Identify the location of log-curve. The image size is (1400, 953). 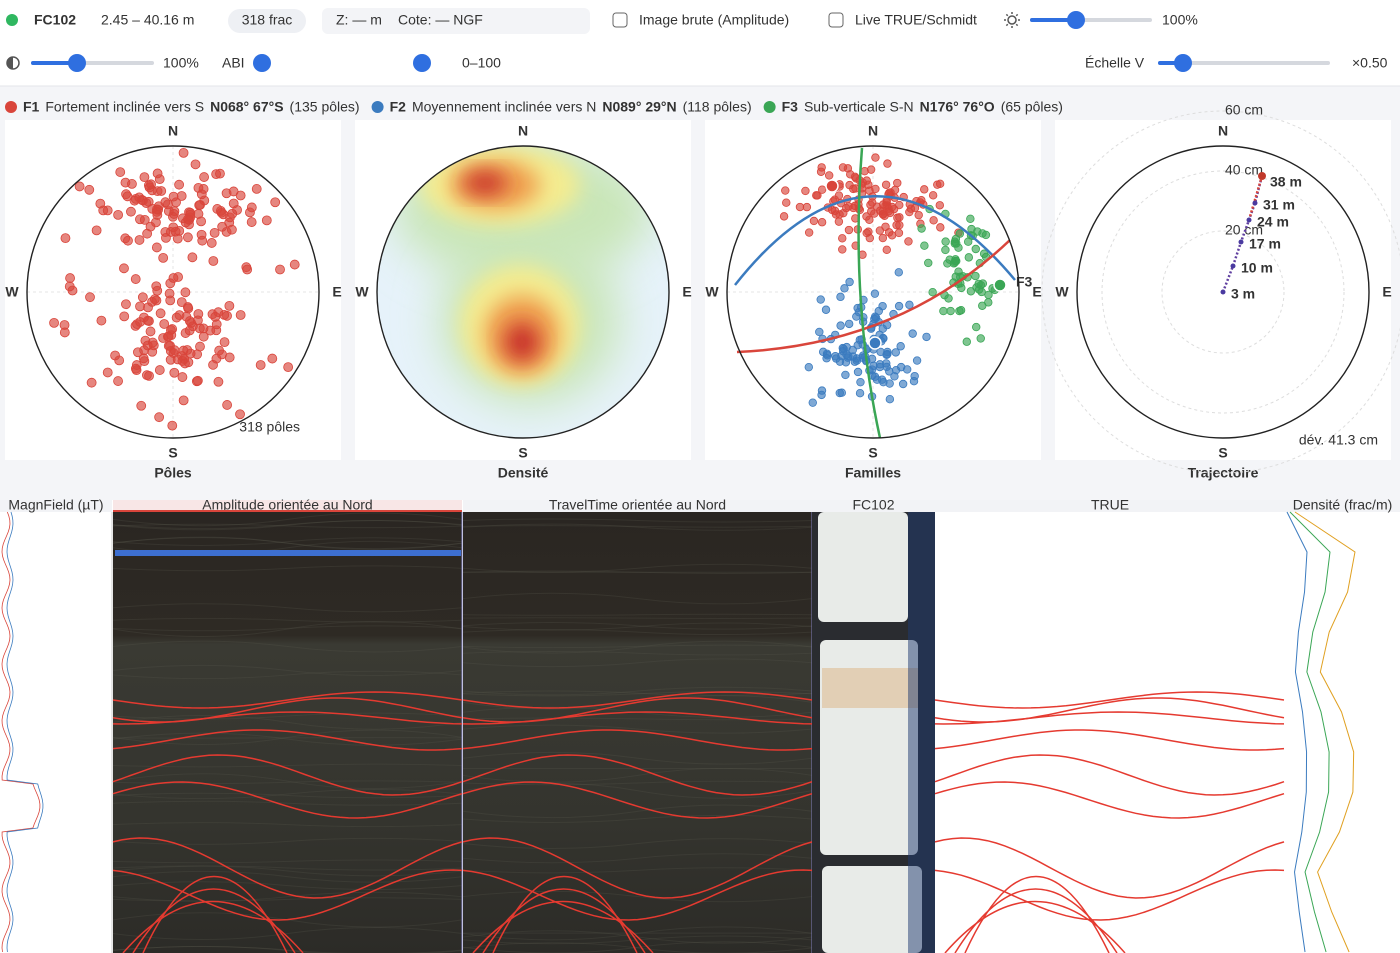
(21, 732).